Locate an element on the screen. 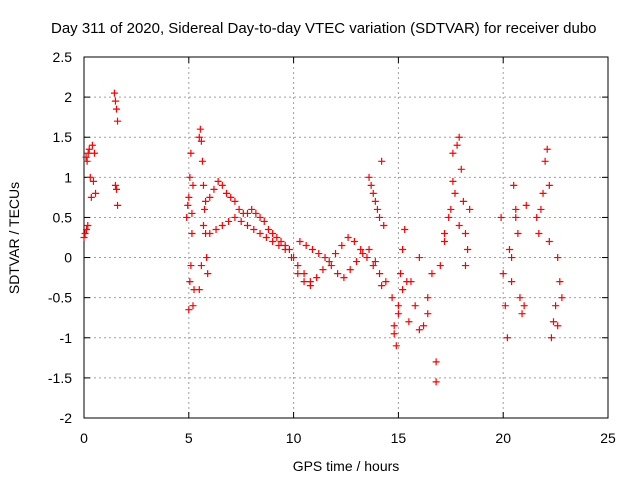 The height and width of the screenshot is (480, 640). x-tick-label: 0 is located at coordinates (84, 438).